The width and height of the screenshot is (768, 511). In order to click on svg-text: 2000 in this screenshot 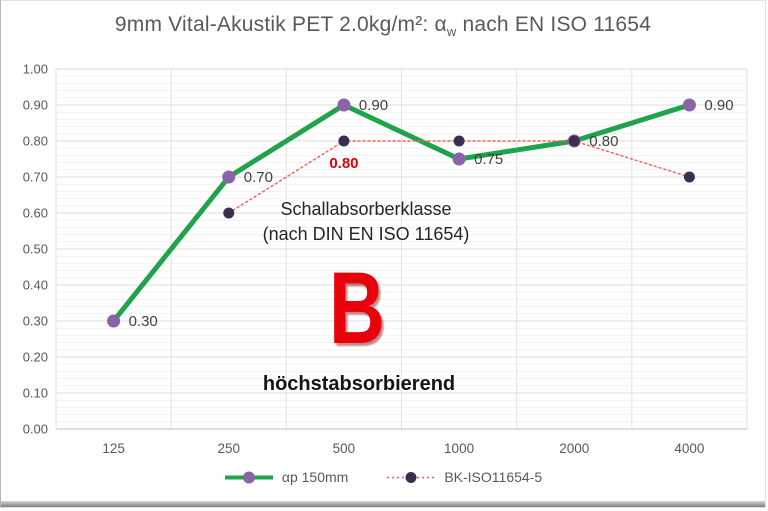, I will do `click(574, 448)`.